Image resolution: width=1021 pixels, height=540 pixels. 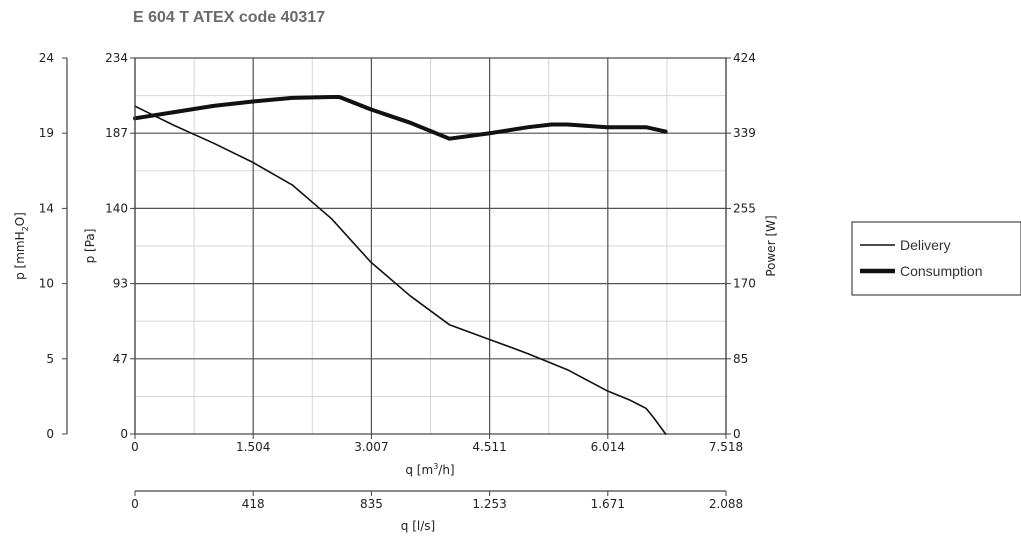 What do you see at coordinates (371, 447) in the screenshot?
I see `tick-label-m3h: 3.007` at bounding box center [371, 447].